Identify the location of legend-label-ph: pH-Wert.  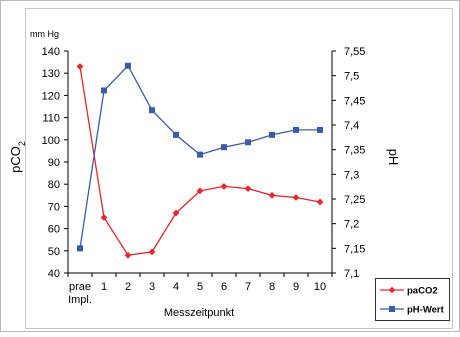
(426, 310).